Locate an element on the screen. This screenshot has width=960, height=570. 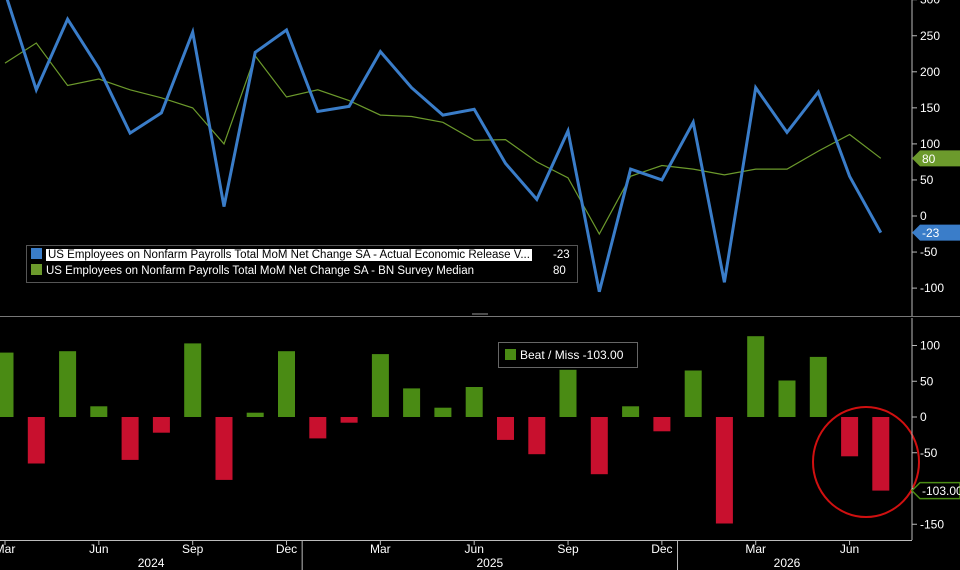
bottom-y-tick-label: -150 is located at coordinates (932, 524).